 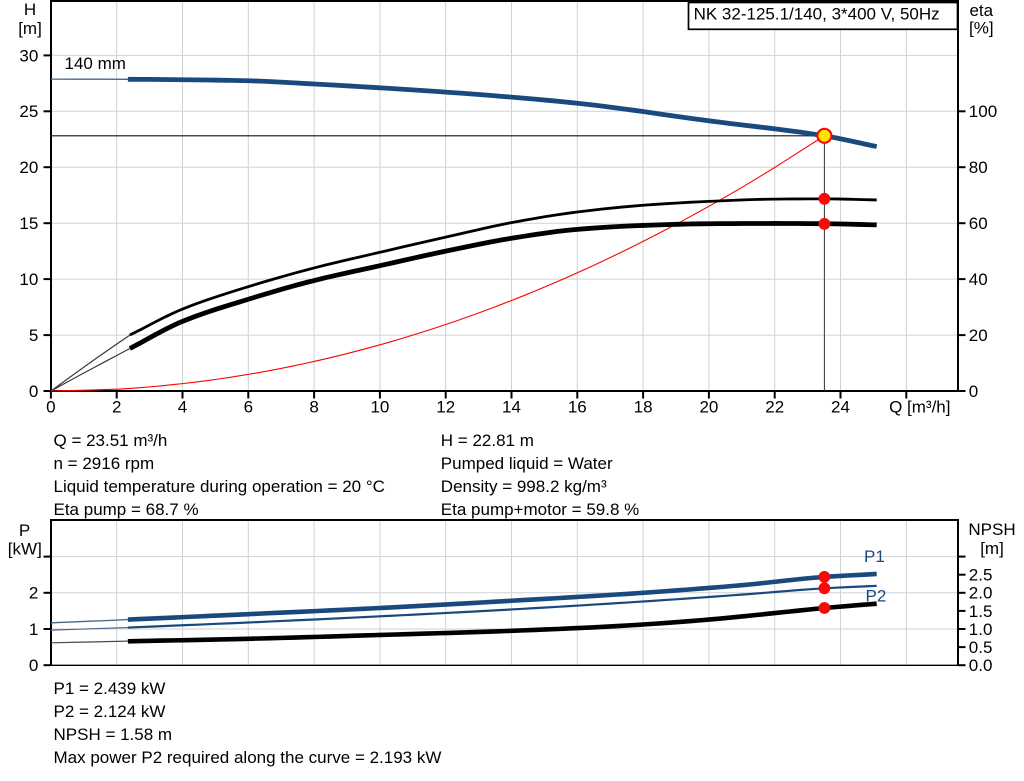 What do you see at coordinates (643, 406) in the screenshot?
I see `svg-text: 18` at bounding box center [643, 406].